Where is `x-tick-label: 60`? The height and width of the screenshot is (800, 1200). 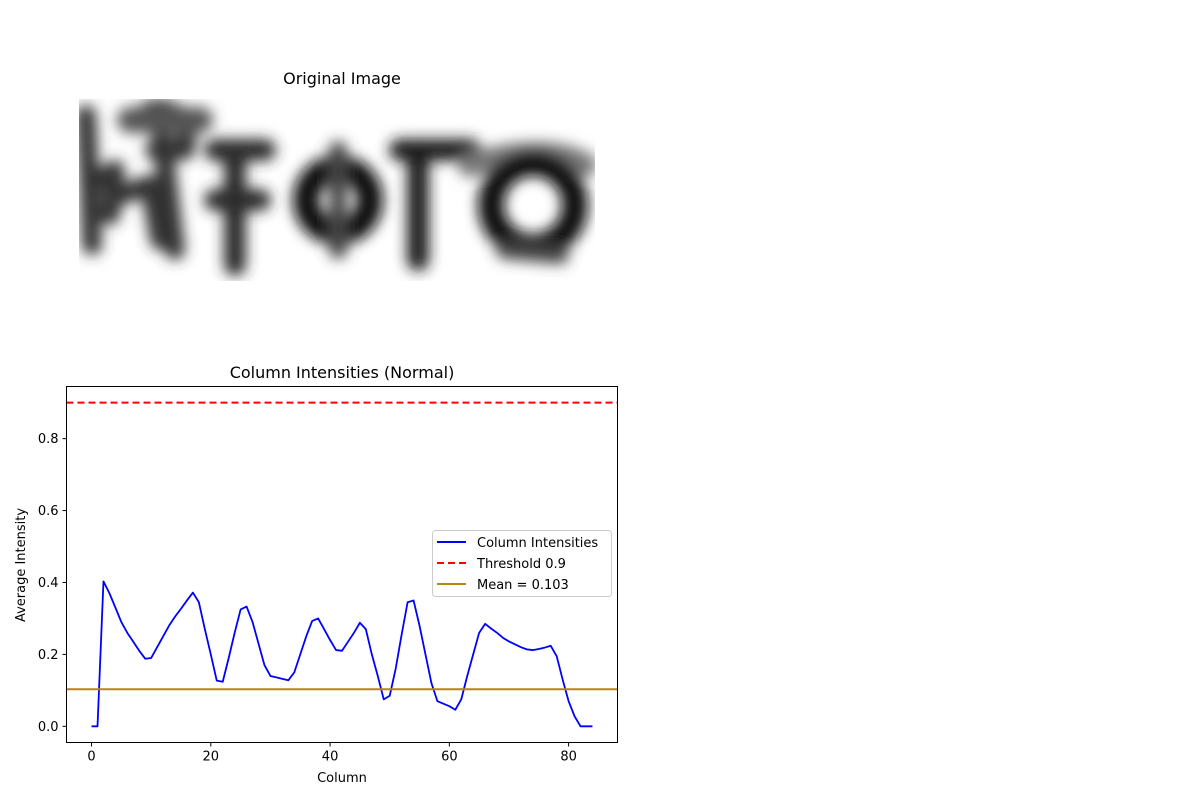
x-tick-label: 60 is located at coordinates (449, 757).